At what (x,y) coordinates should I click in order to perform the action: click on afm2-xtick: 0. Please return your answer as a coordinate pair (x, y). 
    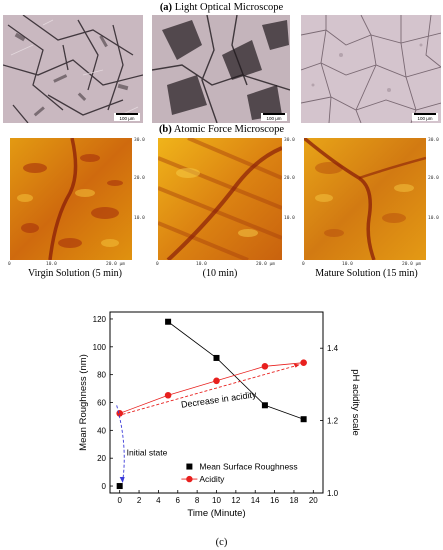
    Looking at the image, I should click on (157, 264).